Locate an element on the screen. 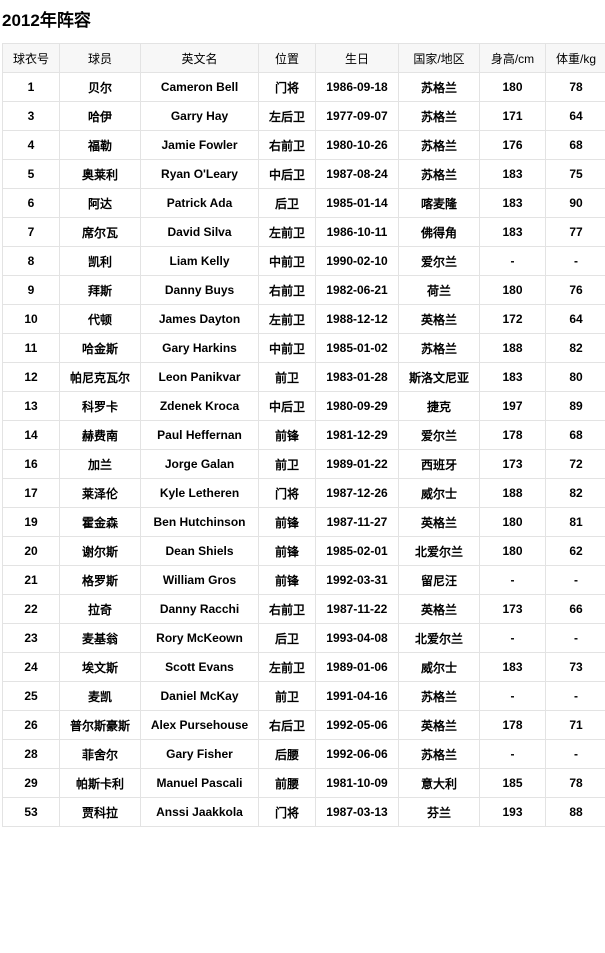 This screenshot has width=605, height=953. cell-chinese-name: 贾科拉 is located at coordinates (100, 812).